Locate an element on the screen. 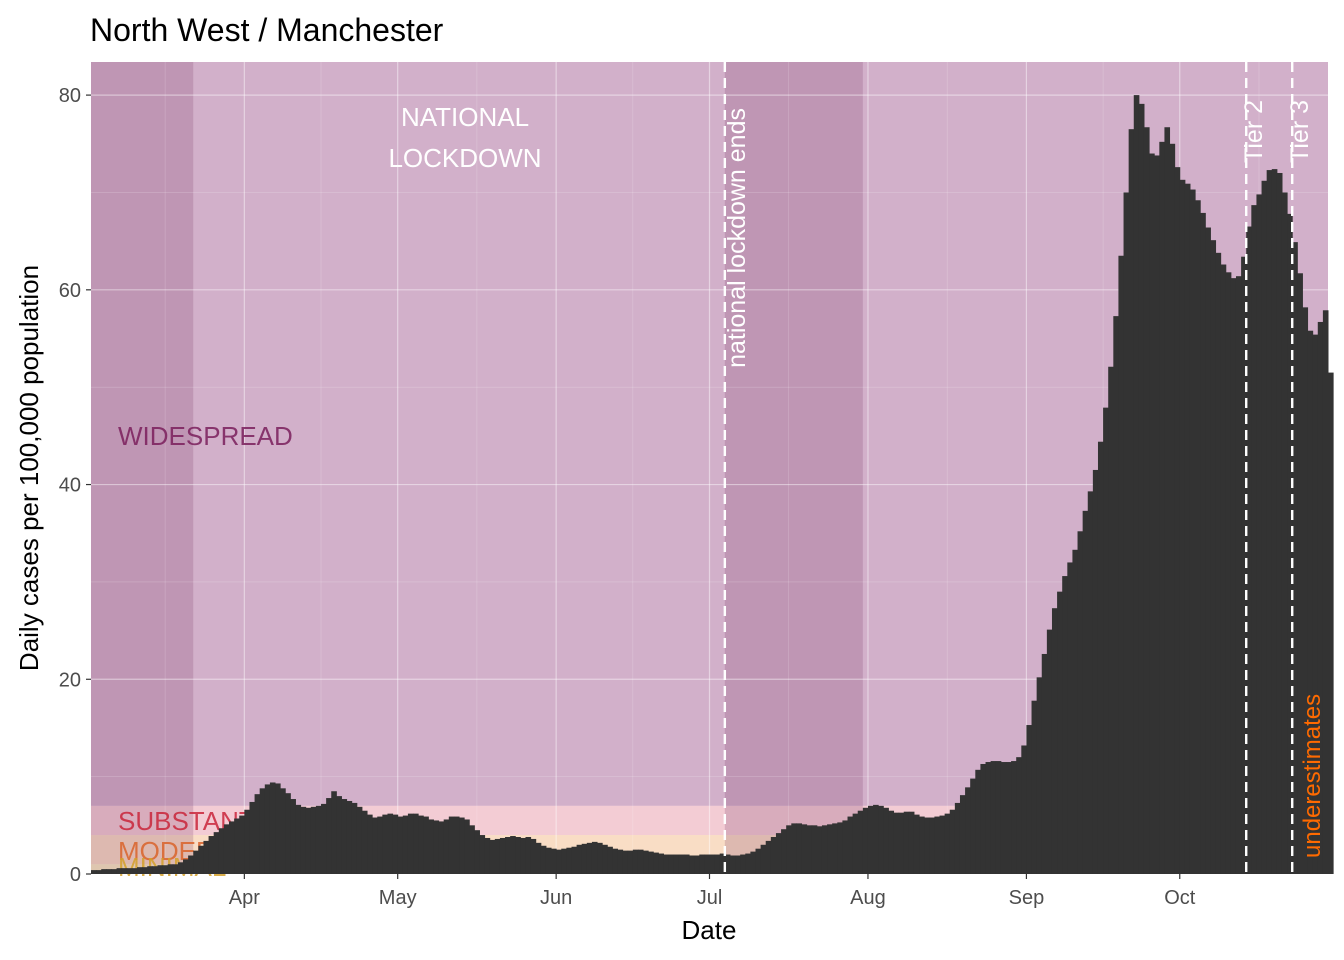  y-tick-label: 20 is located at coordinates (70, 680).